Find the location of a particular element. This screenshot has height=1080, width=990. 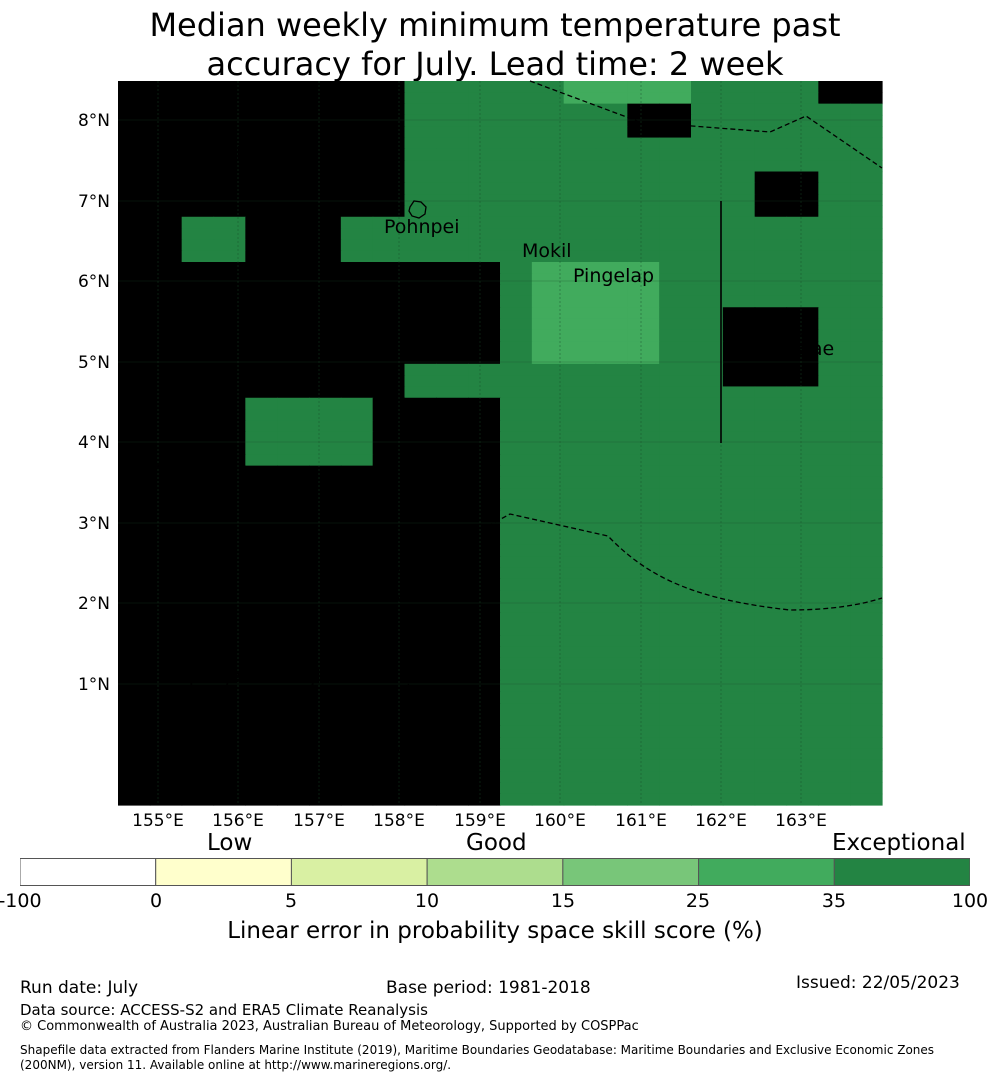

colorbar-segment is located at coordinates (223, 872).